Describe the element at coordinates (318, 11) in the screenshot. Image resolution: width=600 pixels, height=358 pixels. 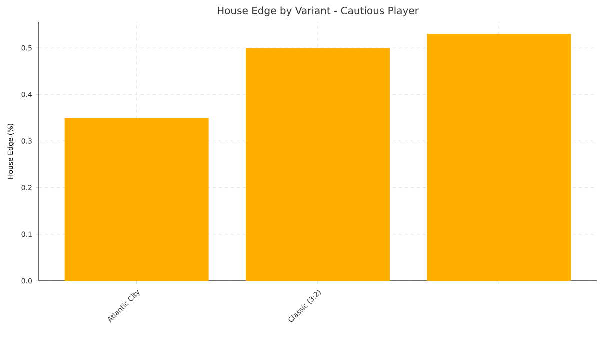
I see `chart-title: House Edge by Variant - Cautious Player` at that location.